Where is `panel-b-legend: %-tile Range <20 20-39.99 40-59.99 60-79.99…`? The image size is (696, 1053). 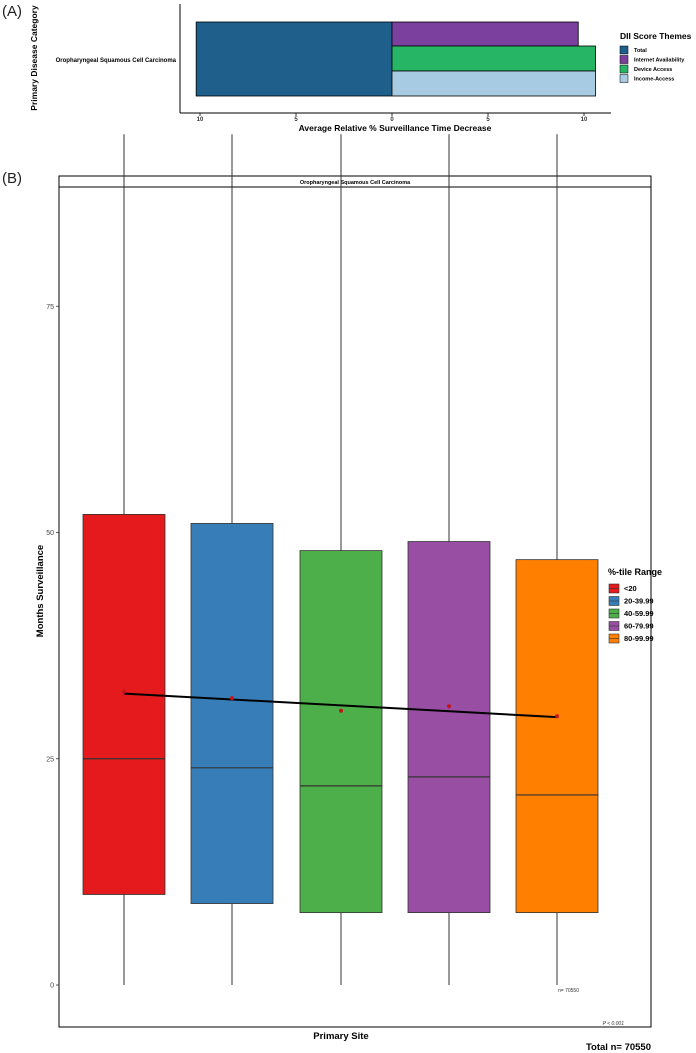 panel-b-legend: %-tile Range <20 20-39.99 40-59.99 60-79.99… is located at coordinates (635, 605).